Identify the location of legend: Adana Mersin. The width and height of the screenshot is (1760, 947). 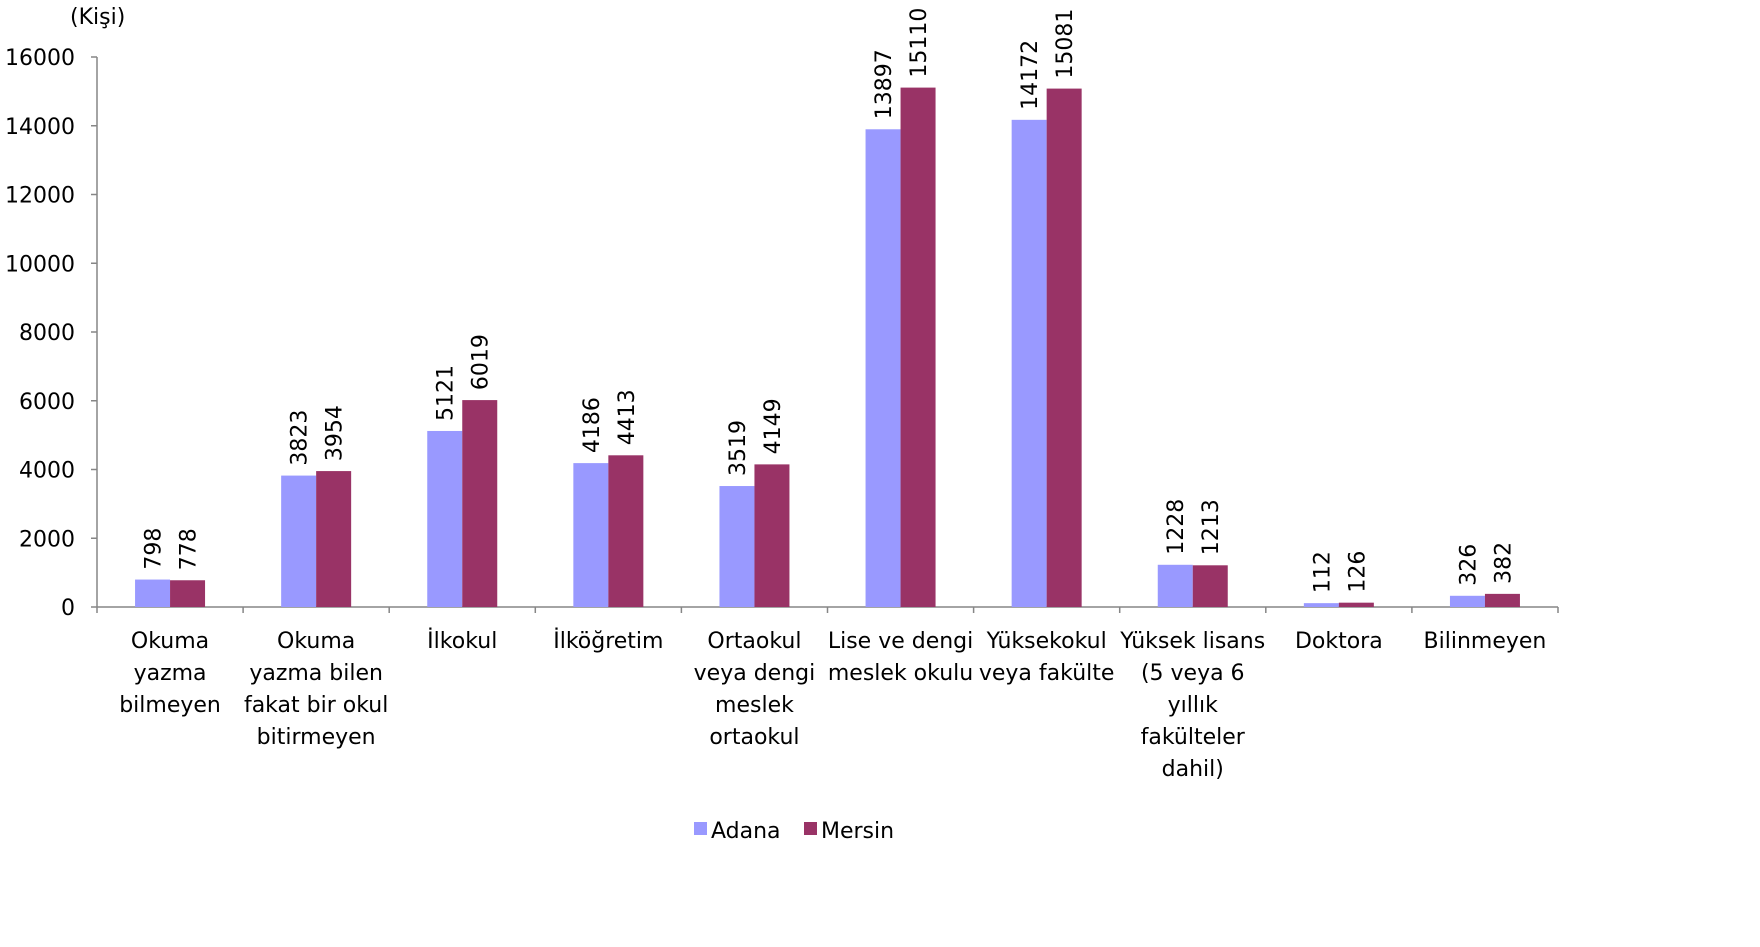
(794, 831).